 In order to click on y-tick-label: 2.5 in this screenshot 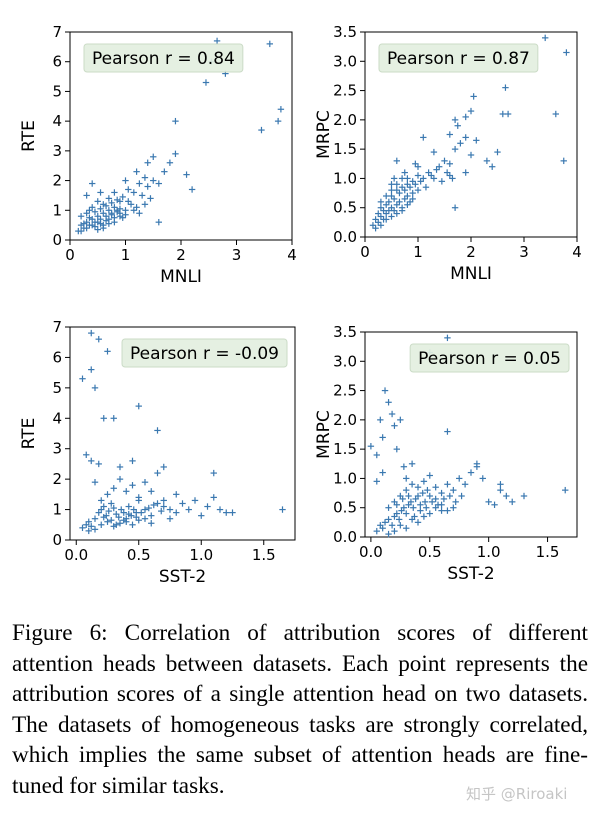, I will do `click(345, 91)`.